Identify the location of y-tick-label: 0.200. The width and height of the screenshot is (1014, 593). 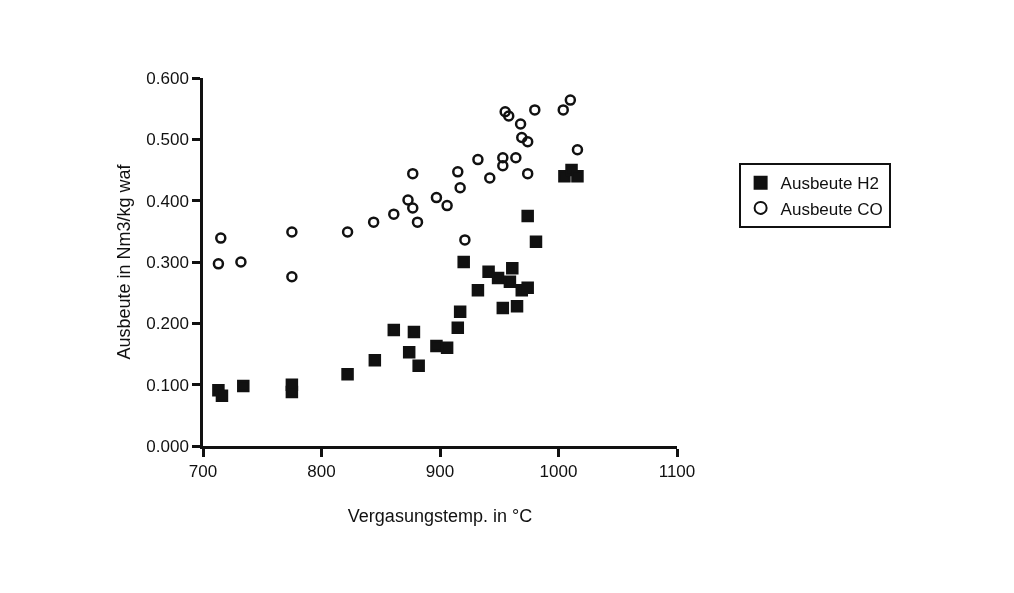
(167, 324).